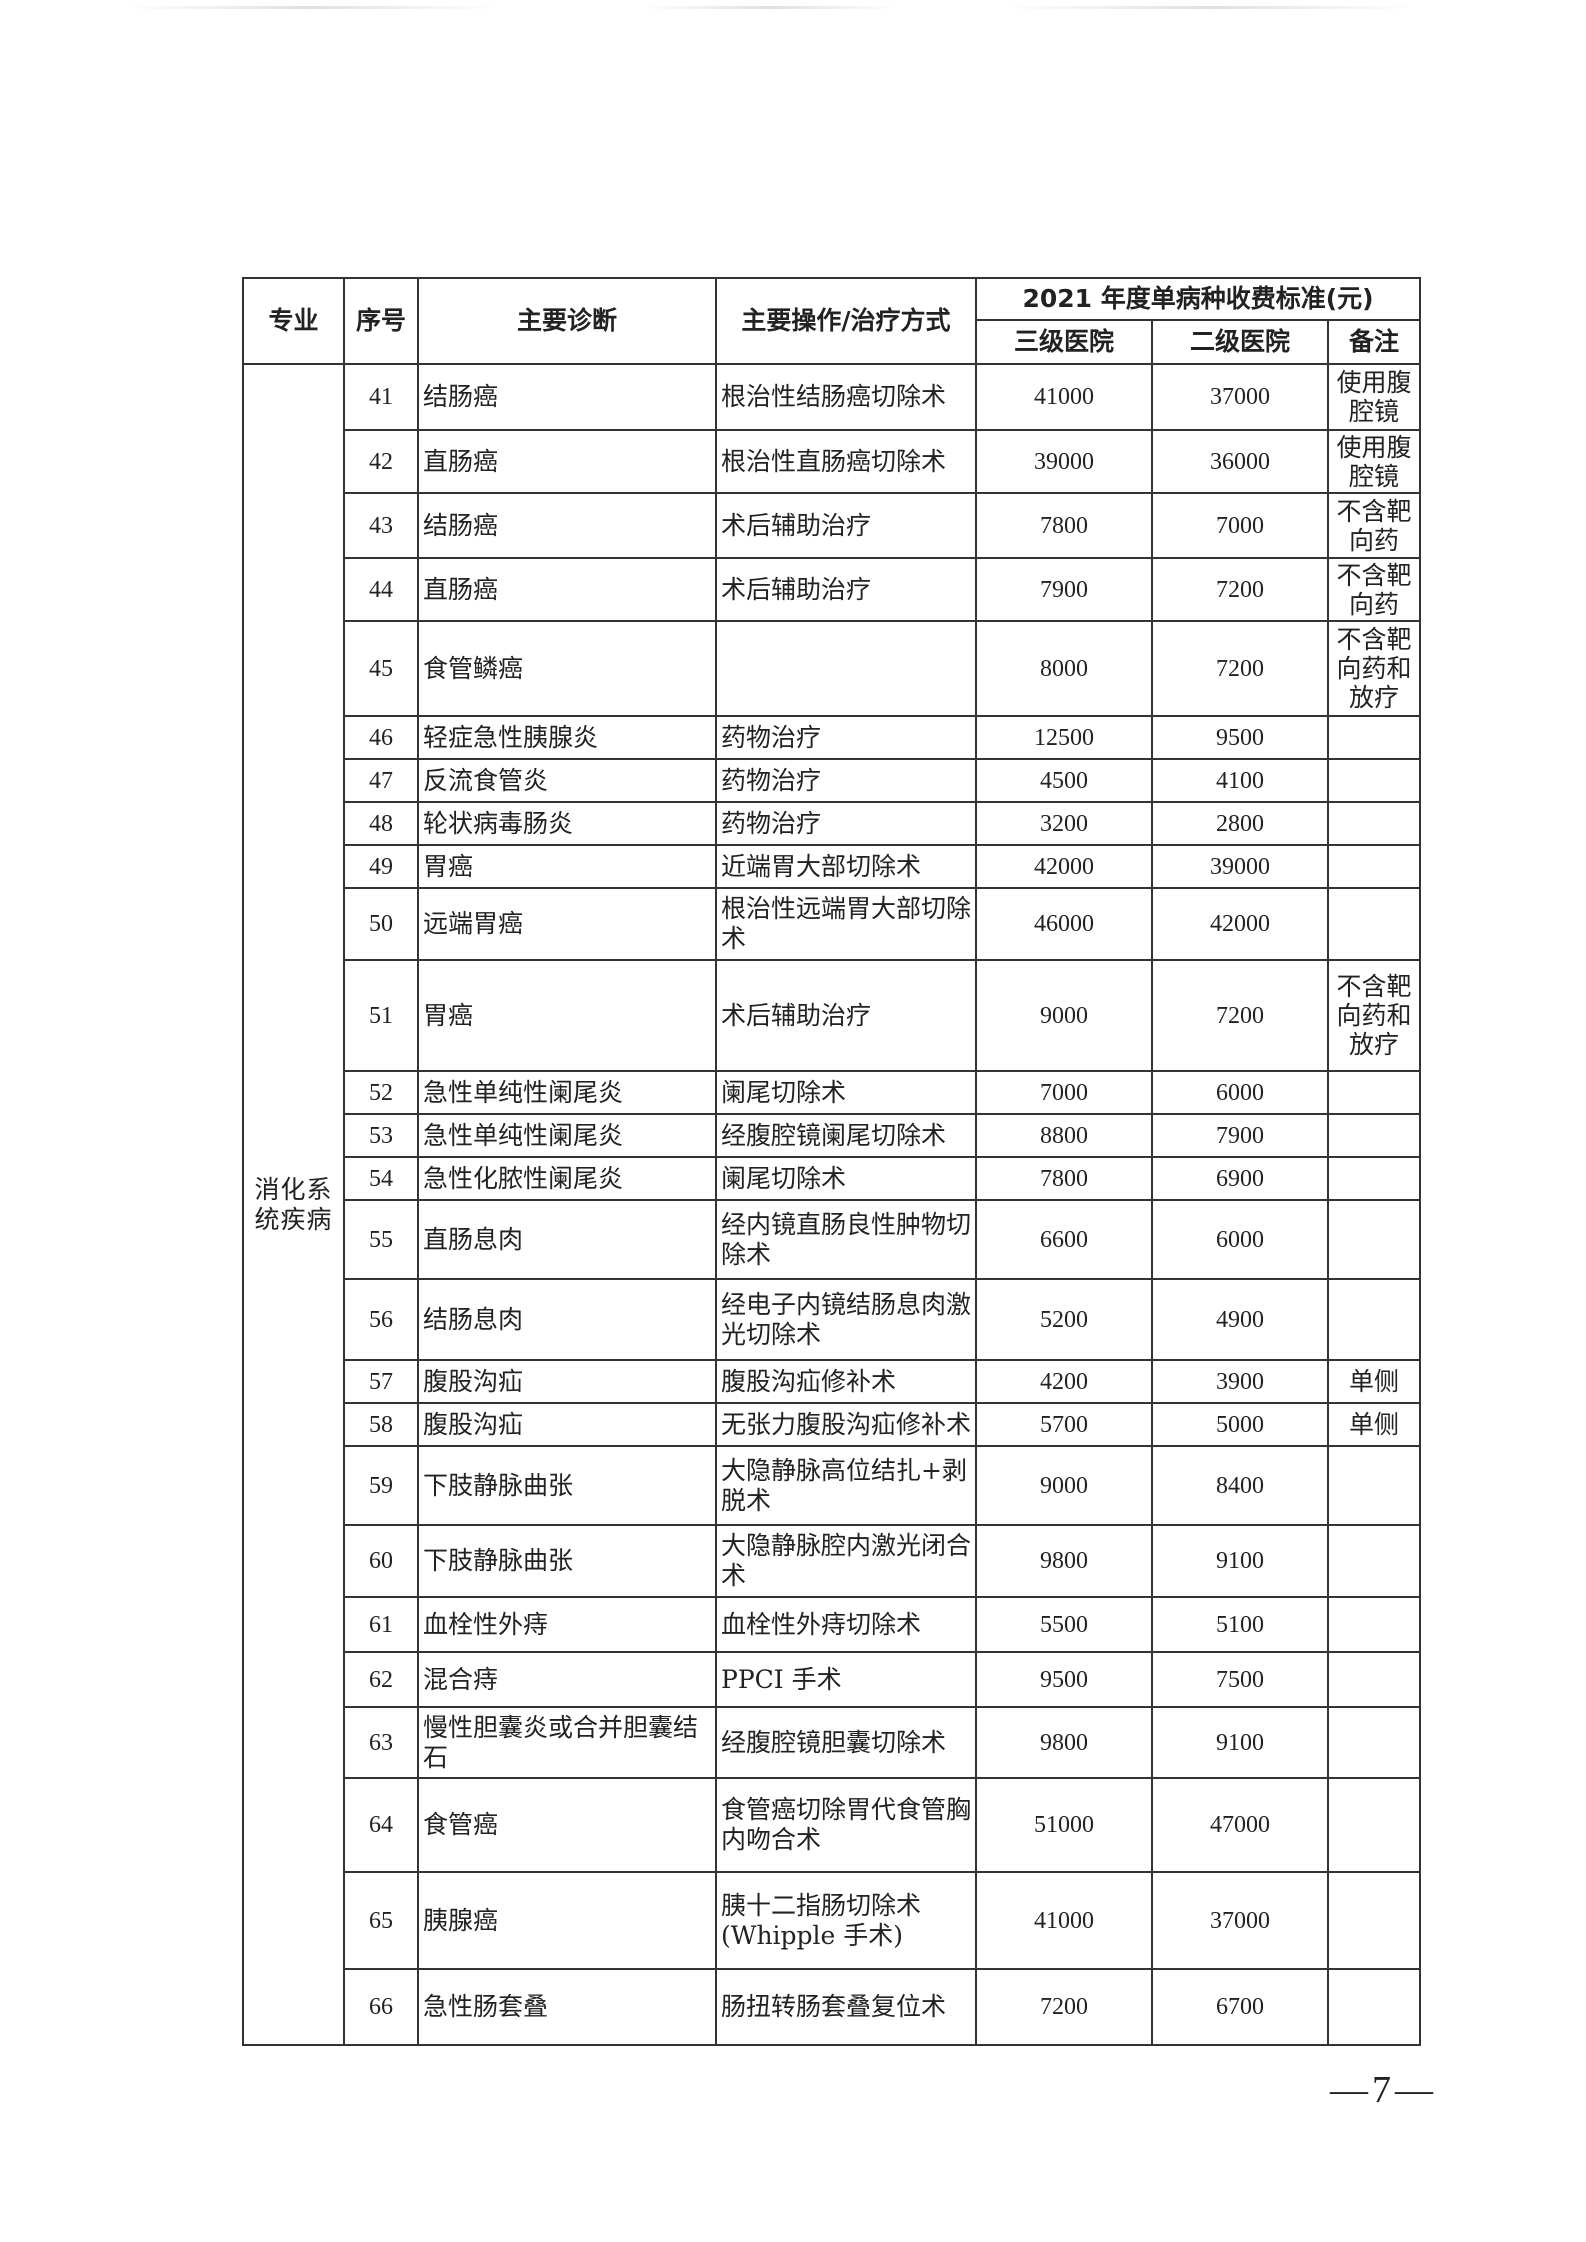 The image size is (1586, 2242). What do you see at coordinates (1240, 1381) in the screenshot?
I see `tier2-fee-cell: 3900` at bounding box center [1240, 1381].